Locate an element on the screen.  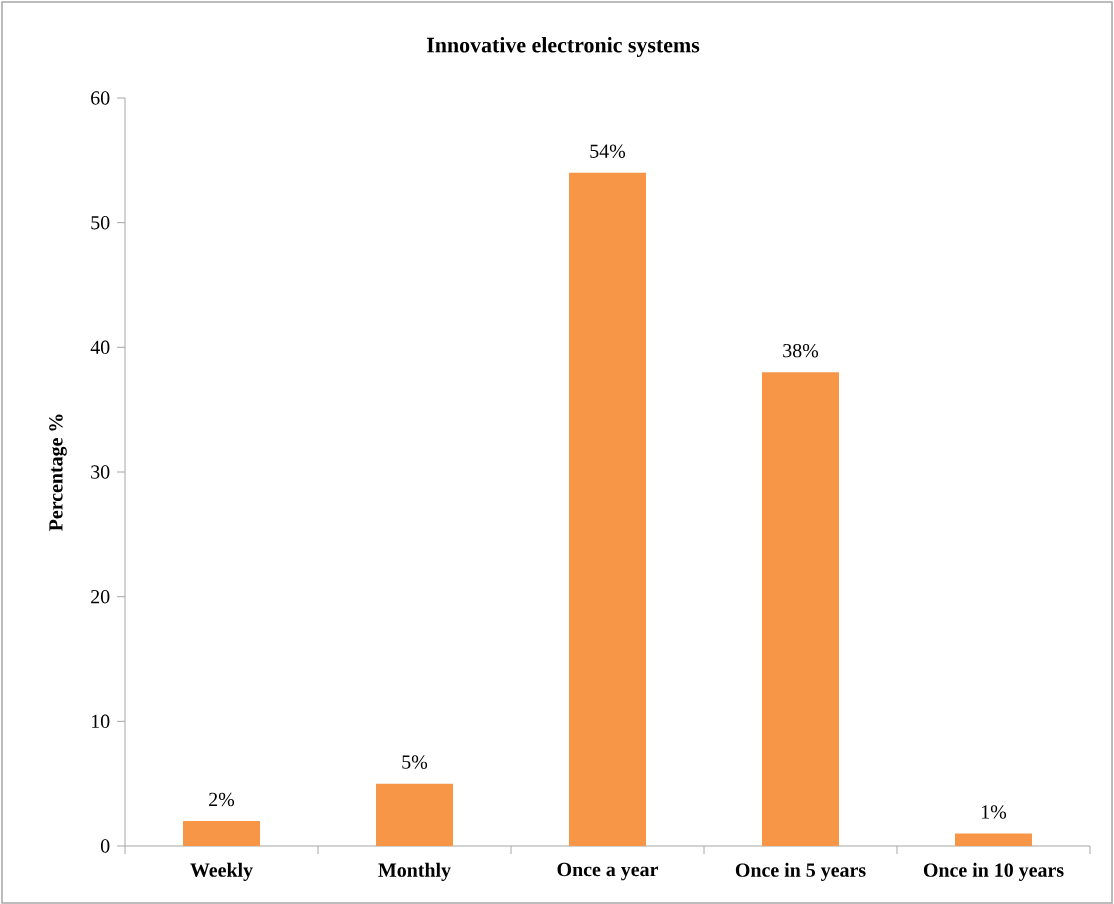
x-tick-label: Once a year is located at coordinates (607, 871).